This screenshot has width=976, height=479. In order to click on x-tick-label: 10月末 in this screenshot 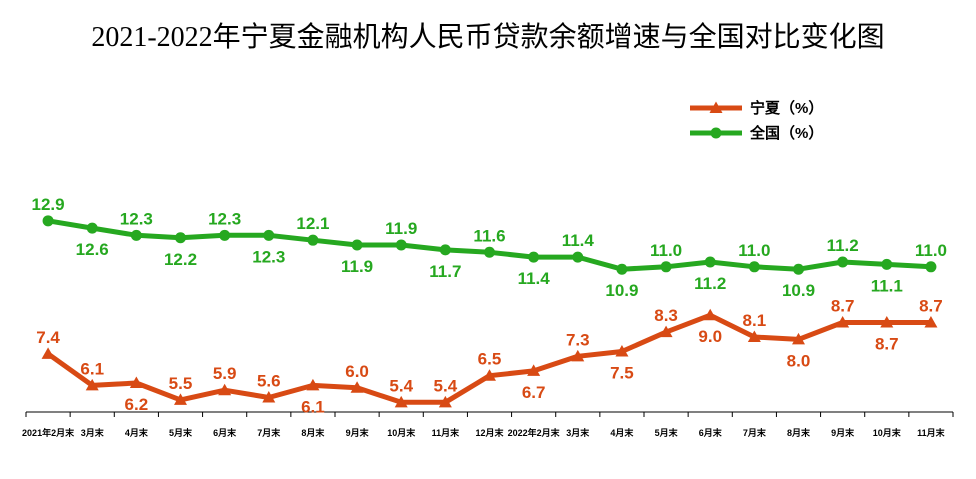, I will do `click(401, 432)`.